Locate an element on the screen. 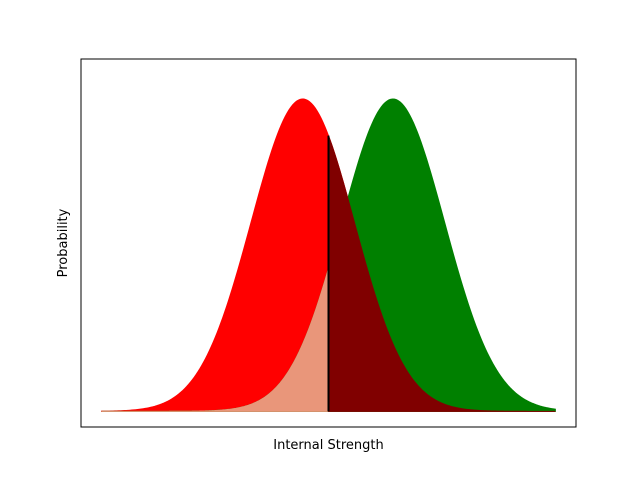 This screenshot has height=480, width=640. y-axis-label: Probability is located at coordinates (63, 242).